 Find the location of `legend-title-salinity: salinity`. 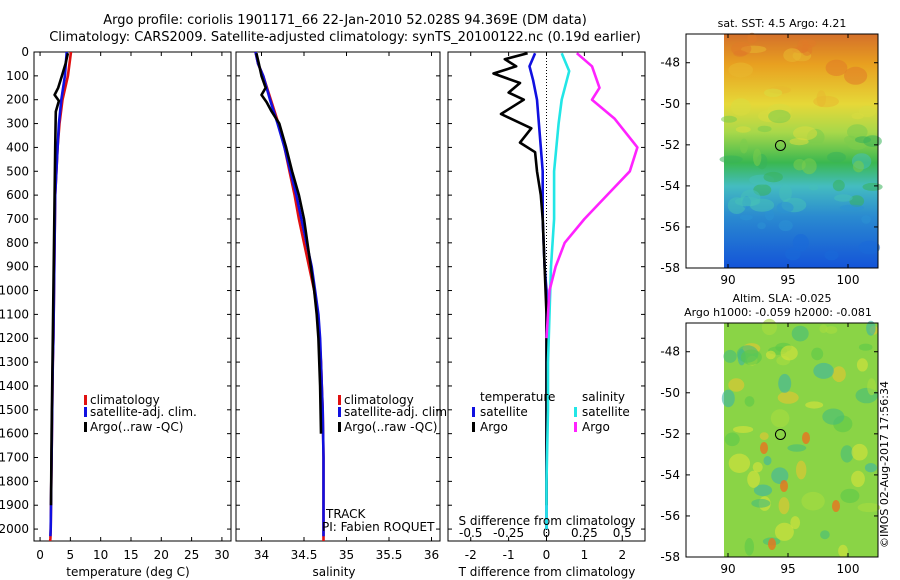

legend-title-salinity: salinity is located at coordinates (603, 397).